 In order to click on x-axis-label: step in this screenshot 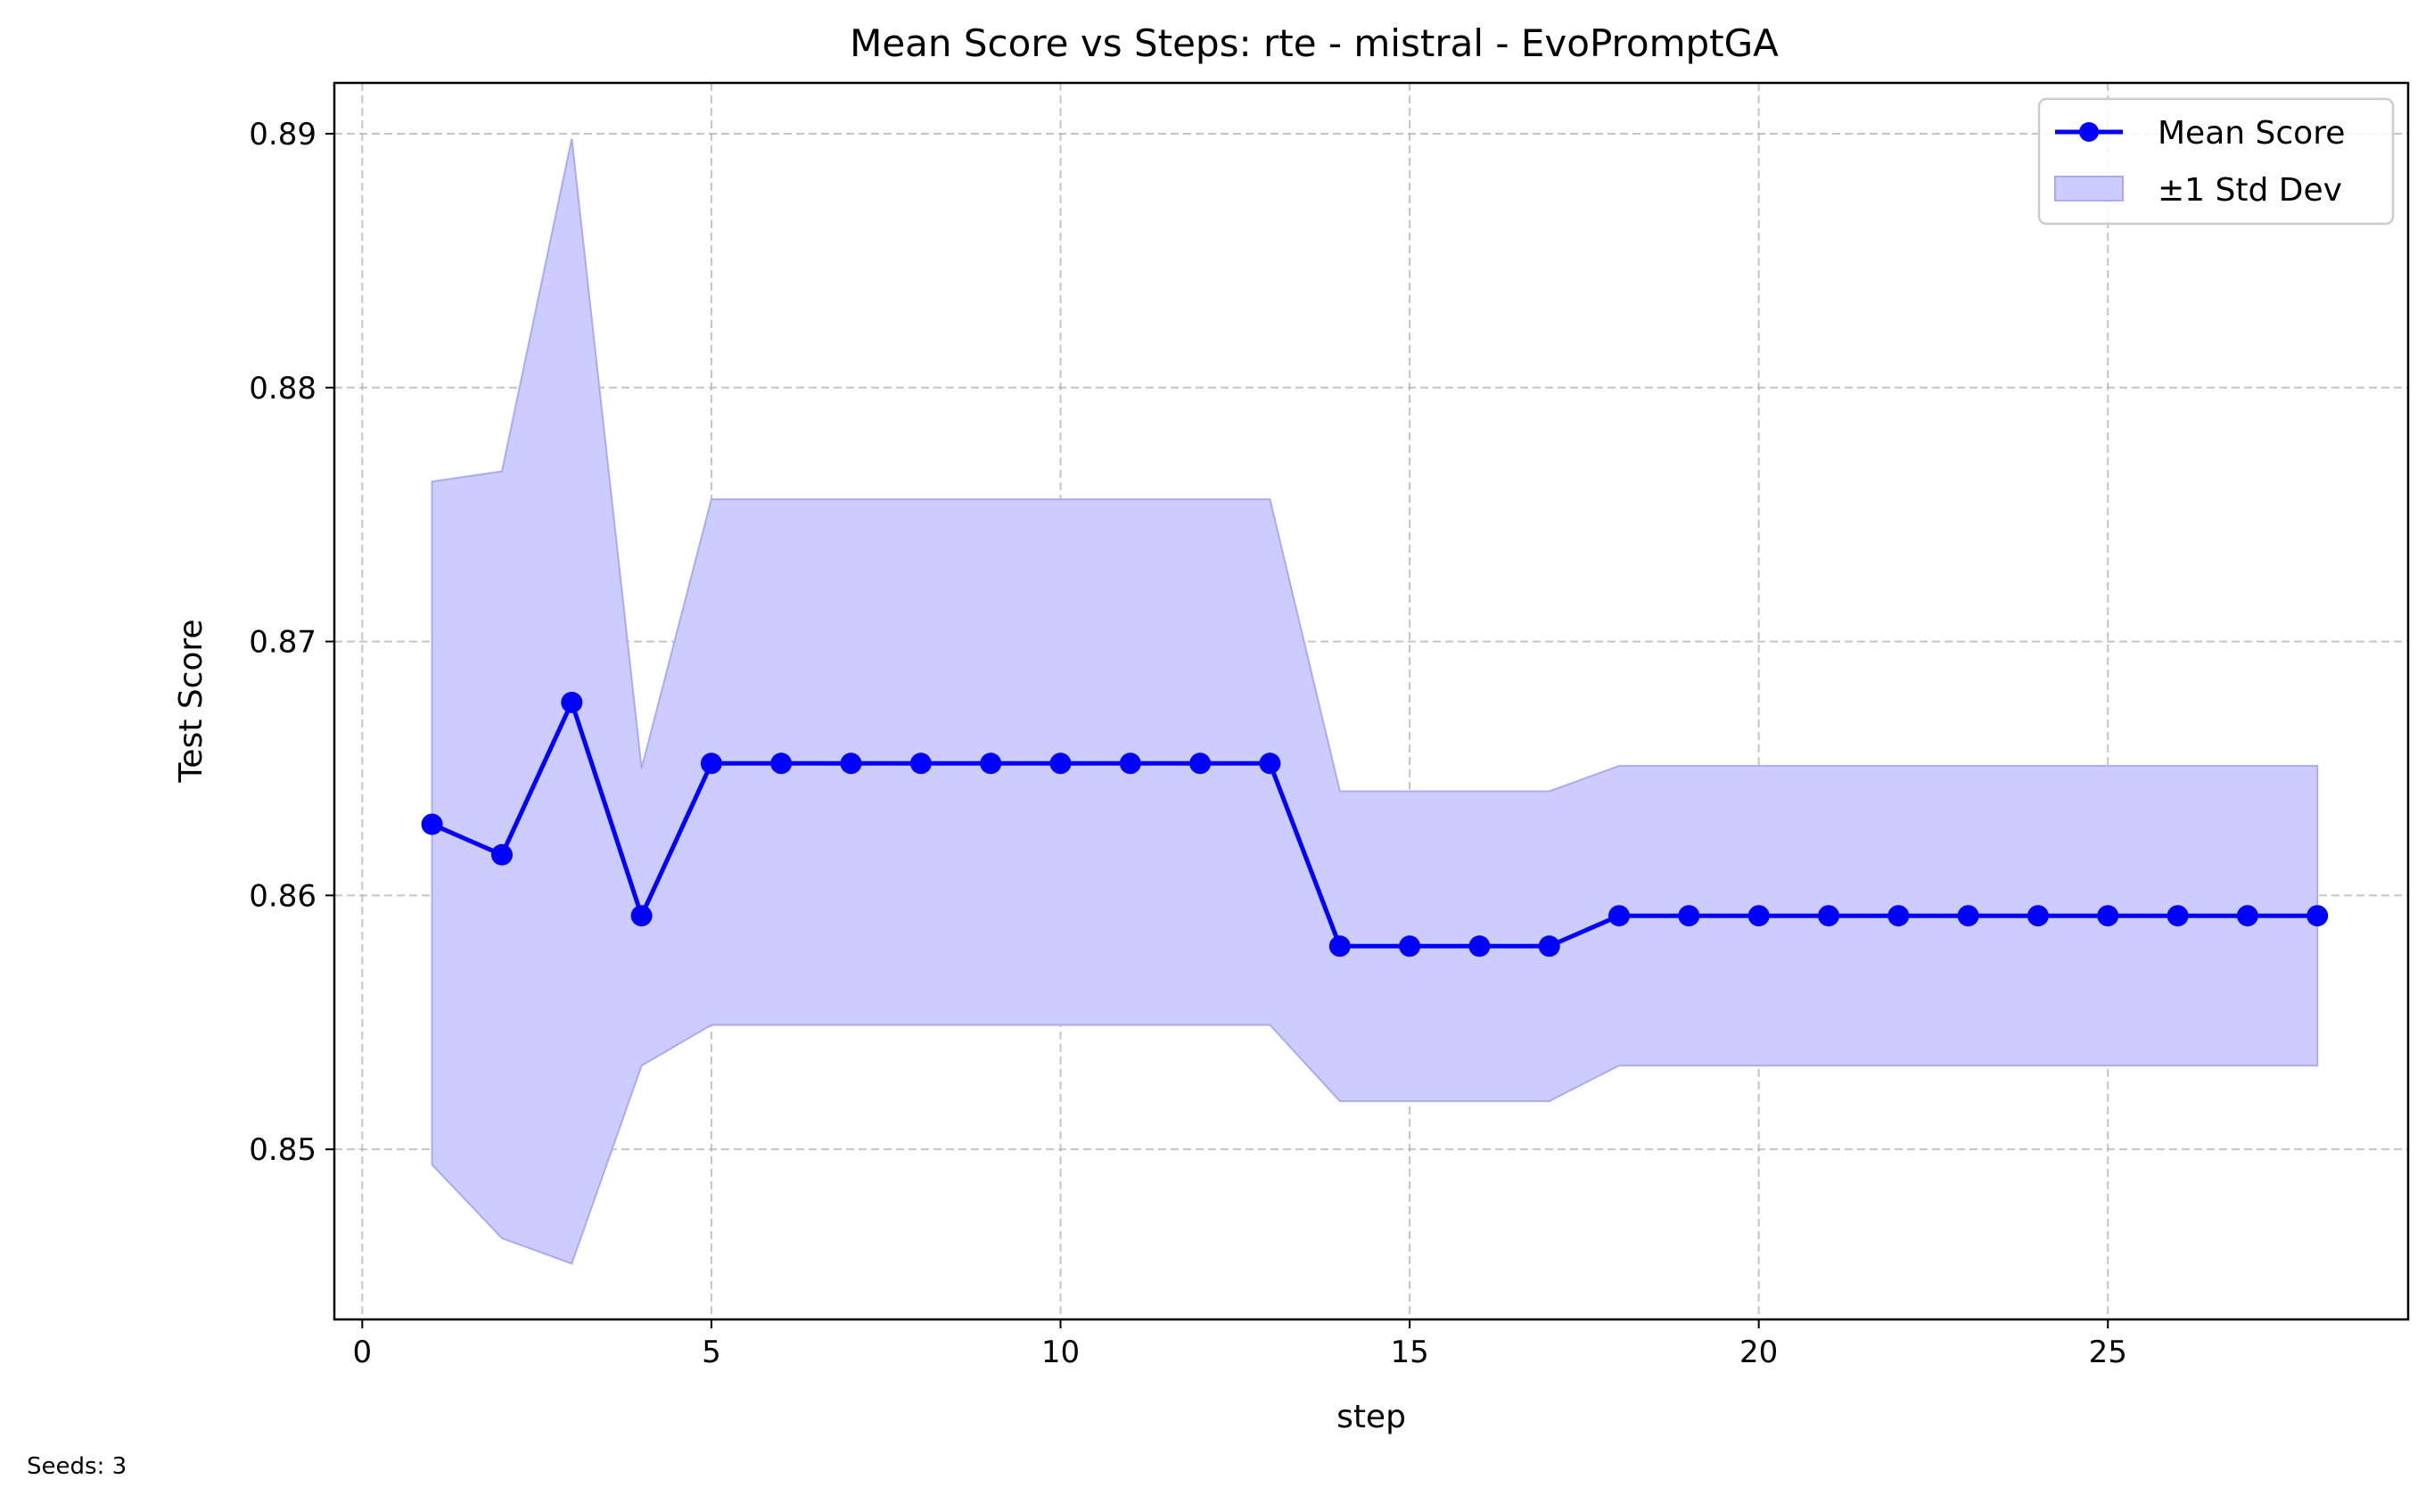, I will do `click(1371, 1417)`.